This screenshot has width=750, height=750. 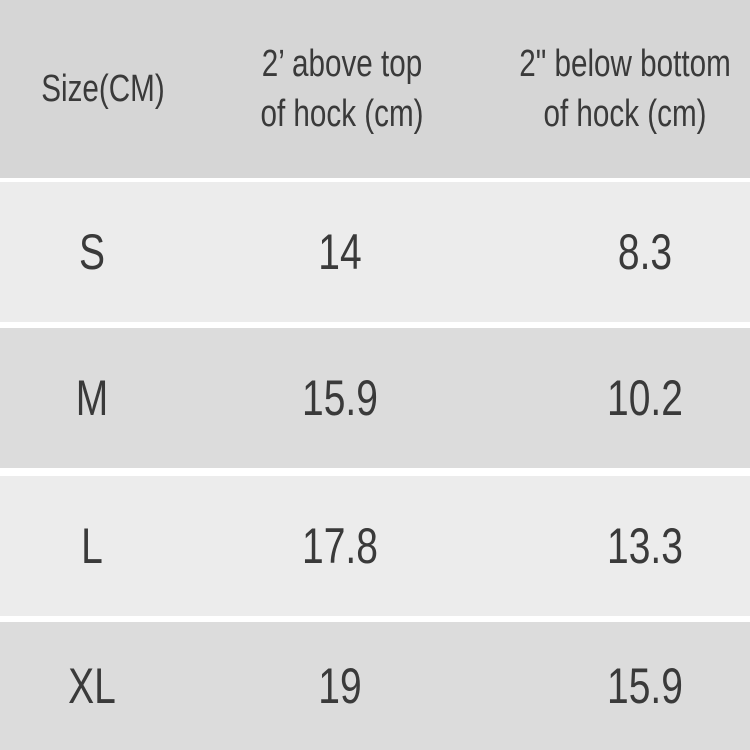 What do you see at coordinates (645, 546) in the screenshot?
I see `table-cell: 13.3` at bounding box center [645, 546].